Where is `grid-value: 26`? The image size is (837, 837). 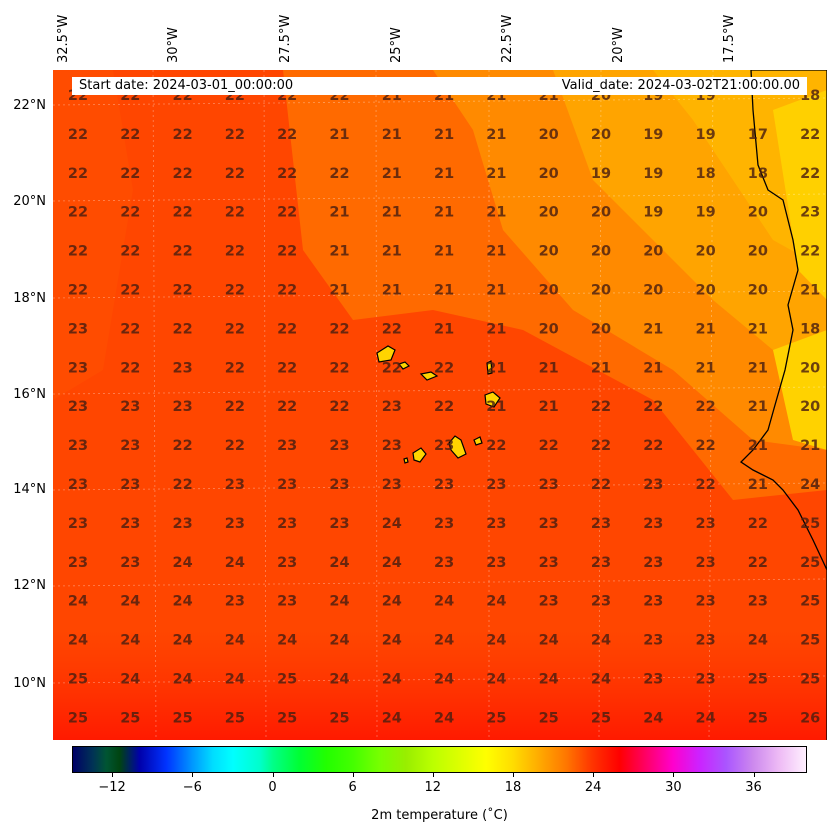
grid-value: 26 is located at coordinates (810, 718).